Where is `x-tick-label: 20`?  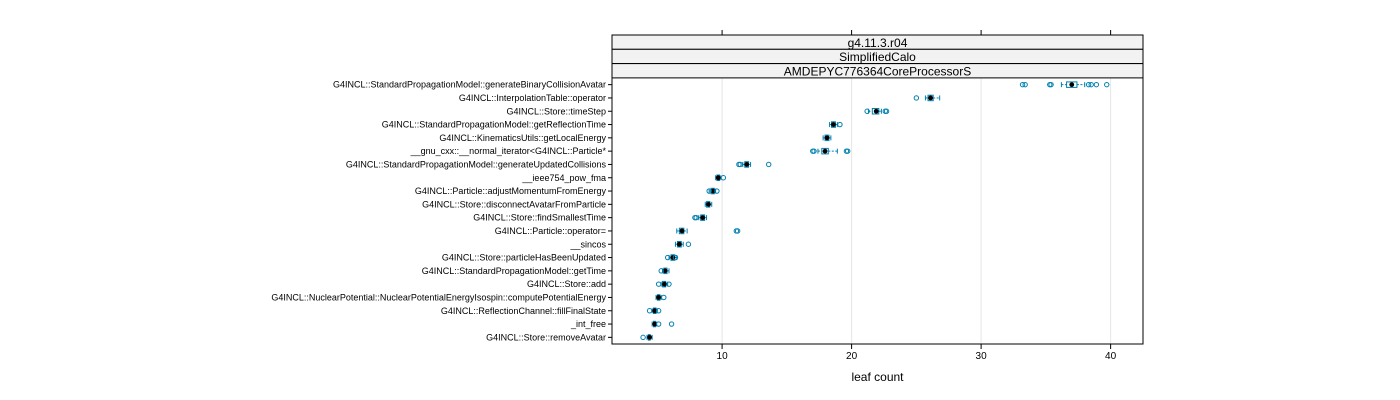 x-tick-label: 20 is located at coordinates (852, 356).